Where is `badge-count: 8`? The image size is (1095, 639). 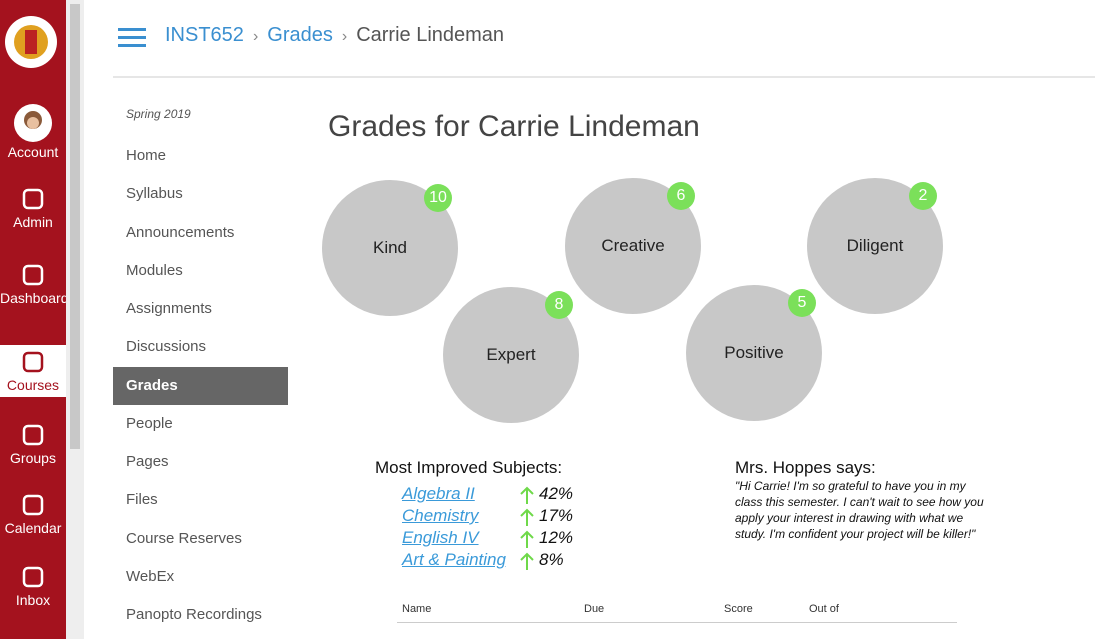 badge-count: 8 is located at coordinates (559, 305).